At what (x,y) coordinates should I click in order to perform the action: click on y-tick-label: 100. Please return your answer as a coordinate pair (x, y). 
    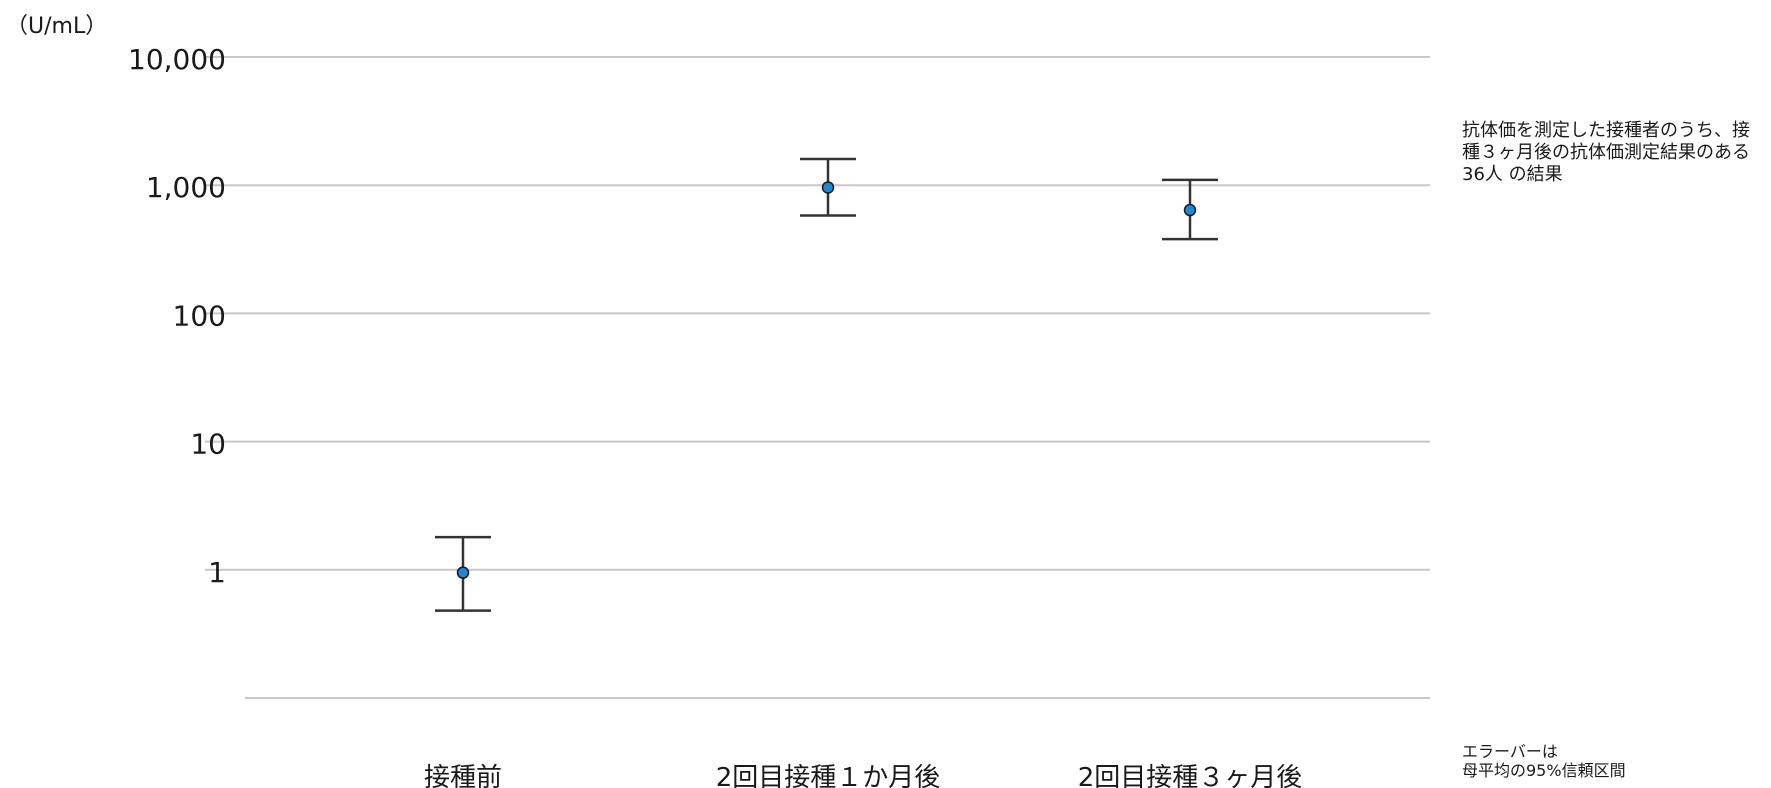
    Looking at the image, I should click on (199, 315).